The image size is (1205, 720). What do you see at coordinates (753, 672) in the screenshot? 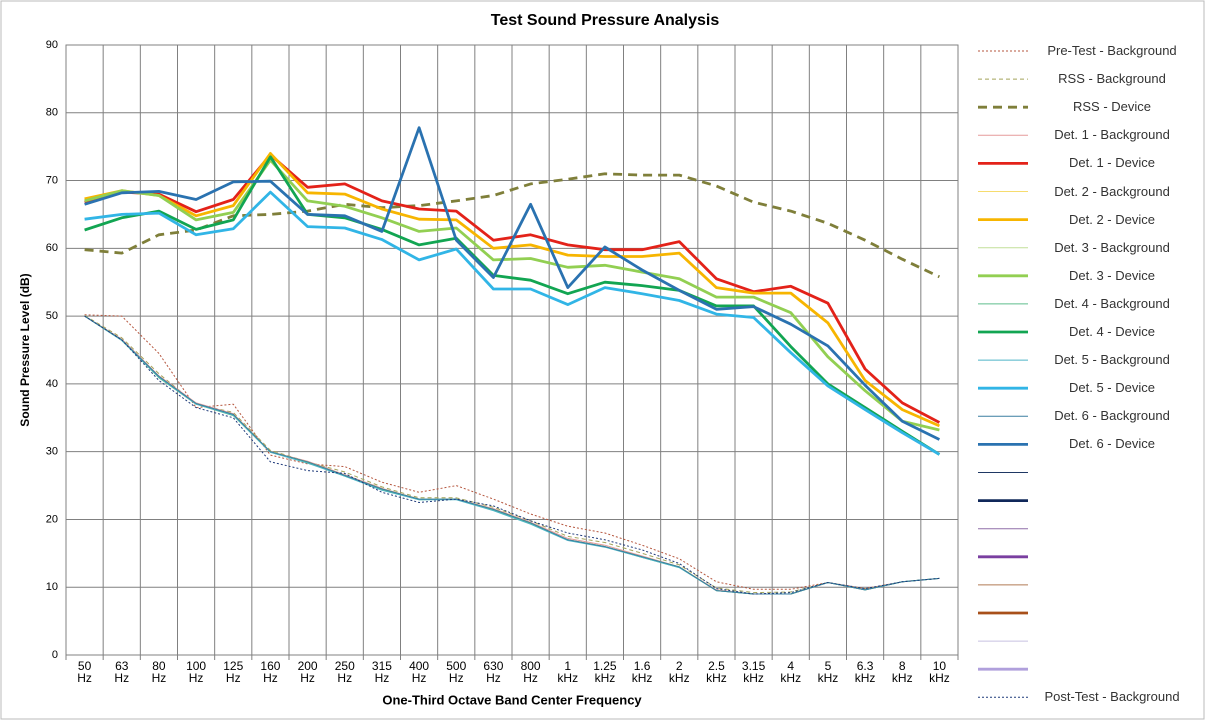
I see `x-tick-label: 3.15 kHz` at bounding box center [753, 672].